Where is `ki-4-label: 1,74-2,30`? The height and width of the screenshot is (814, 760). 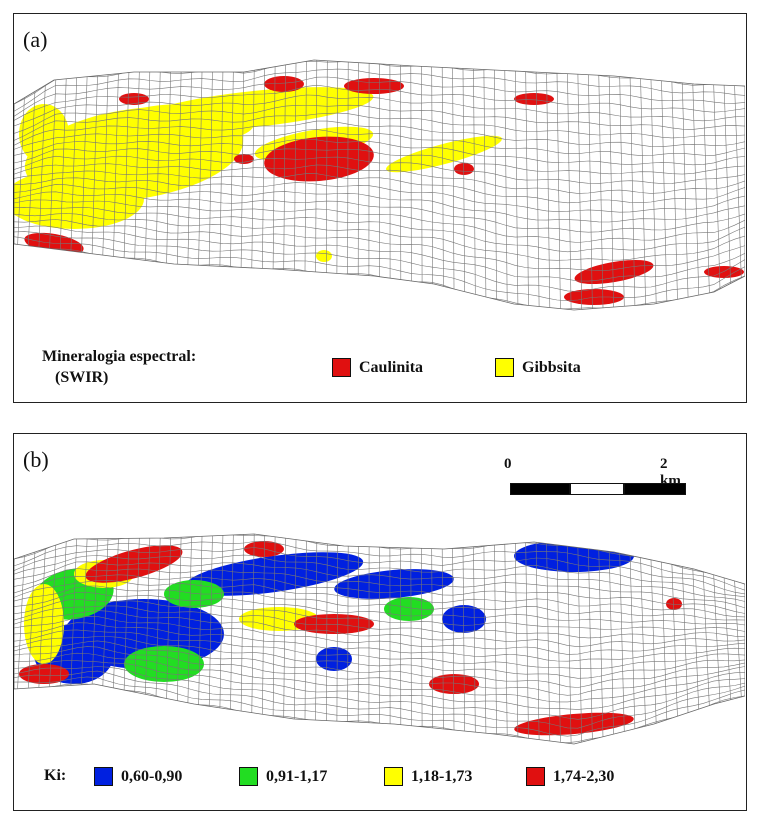
ki-4-label: 1,74-2,30 is located at coordinates (584, 776).